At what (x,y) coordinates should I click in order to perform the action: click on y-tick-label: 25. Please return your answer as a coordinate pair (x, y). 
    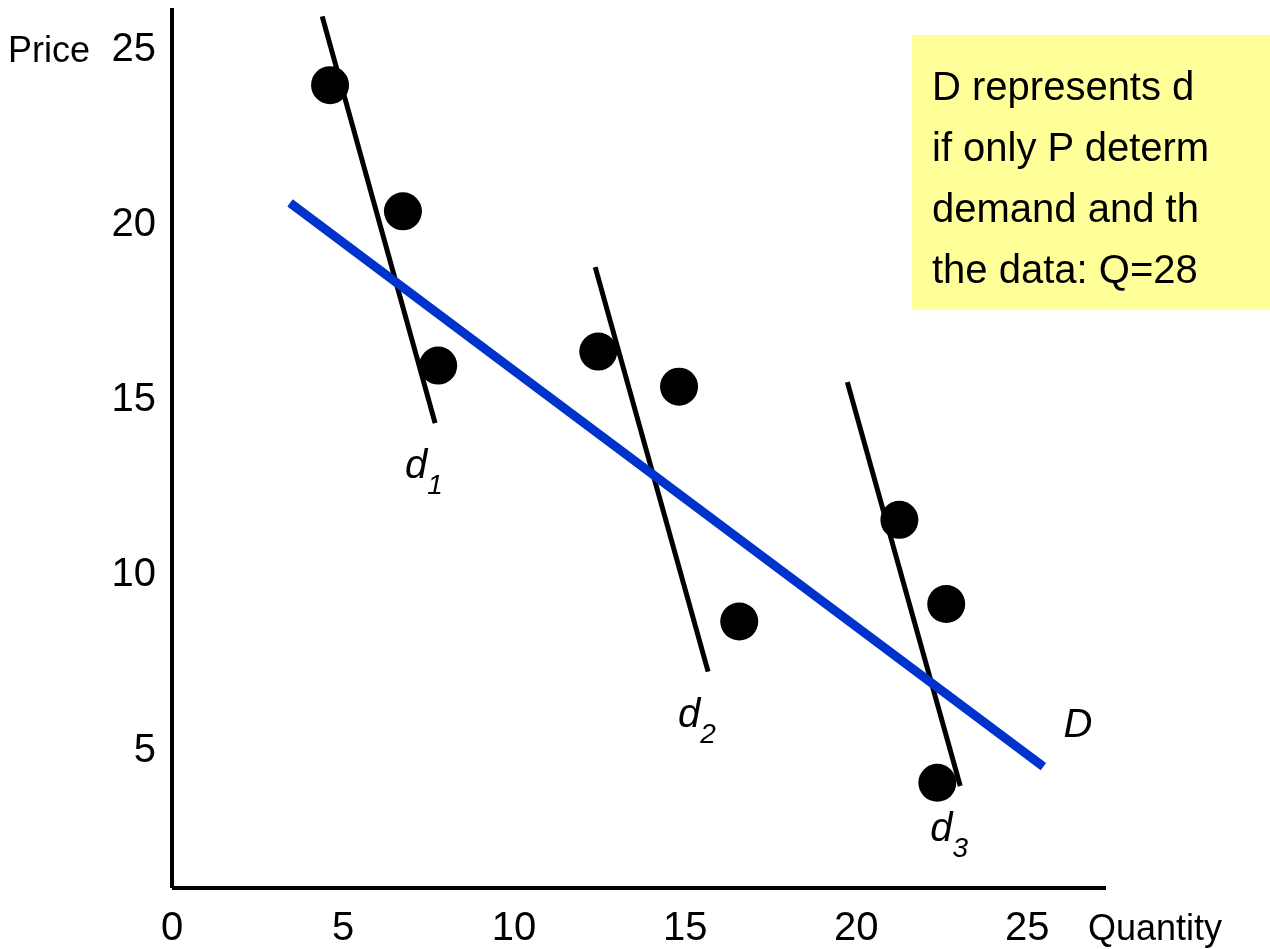
    Looking at the image, I should click on (133, 46).